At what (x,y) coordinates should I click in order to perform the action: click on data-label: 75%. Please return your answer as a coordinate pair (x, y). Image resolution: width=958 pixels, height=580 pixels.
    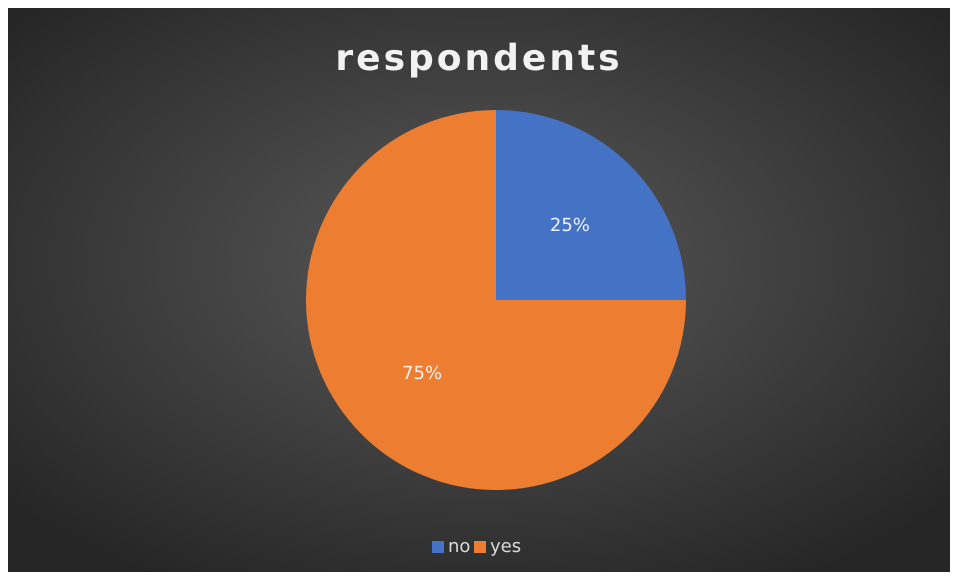
    Looking at the image, I should click on (422, 373).